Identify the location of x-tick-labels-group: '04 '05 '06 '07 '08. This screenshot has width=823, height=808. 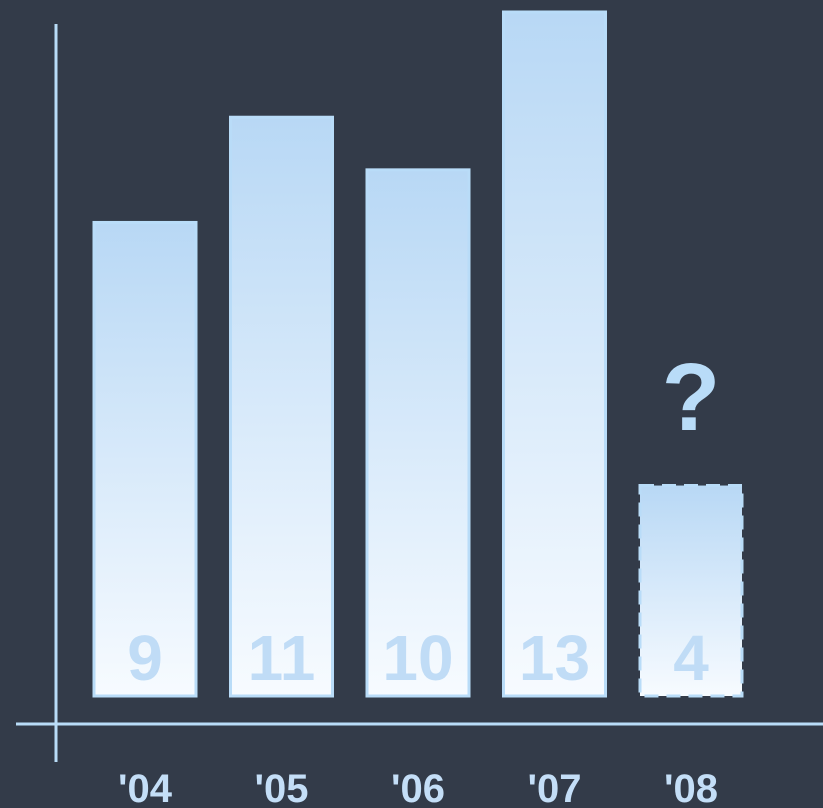
(418, 787).